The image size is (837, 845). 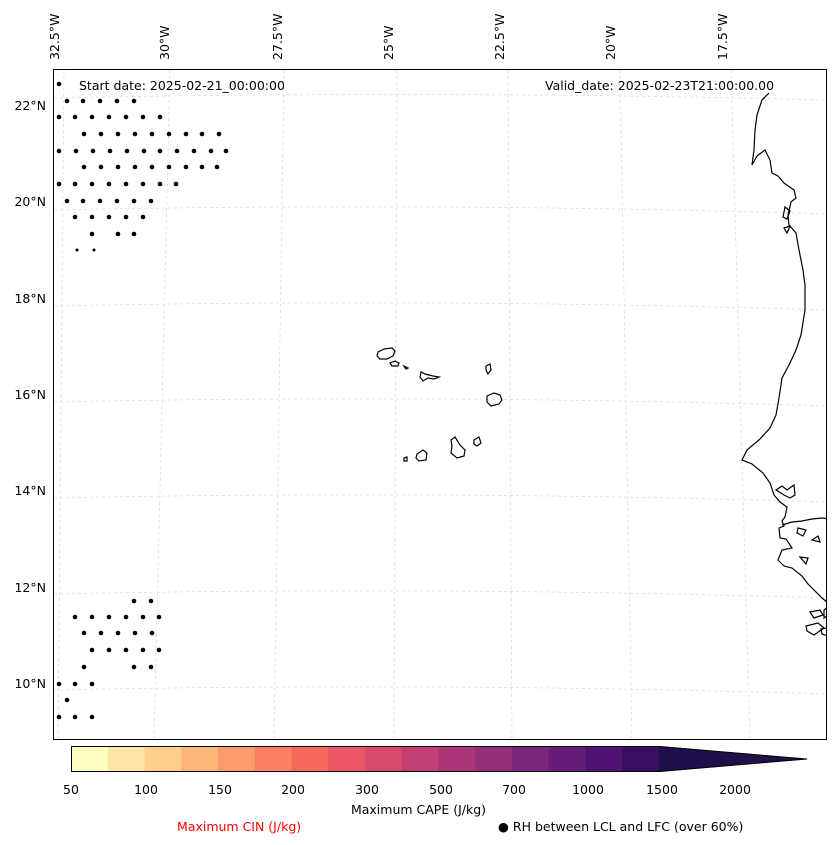 I want to click on colorbar-tick: 200, so click(x=293, y=789).